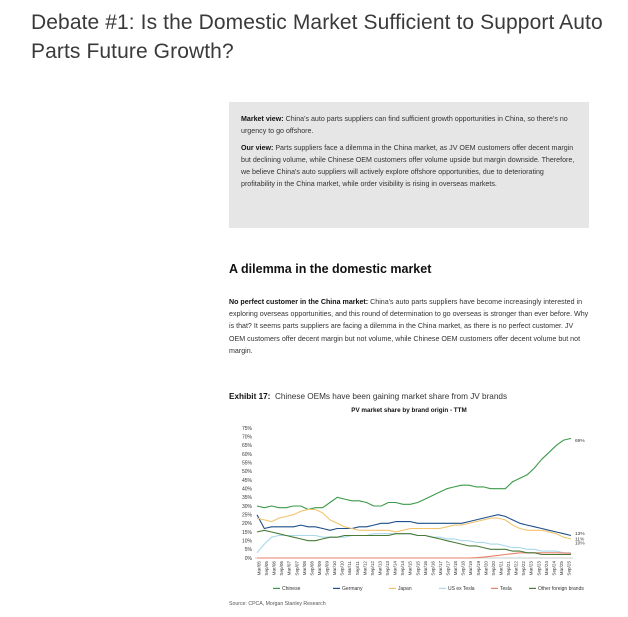  I want to click on x-tick-label: Sep/14, so click(402, 568).